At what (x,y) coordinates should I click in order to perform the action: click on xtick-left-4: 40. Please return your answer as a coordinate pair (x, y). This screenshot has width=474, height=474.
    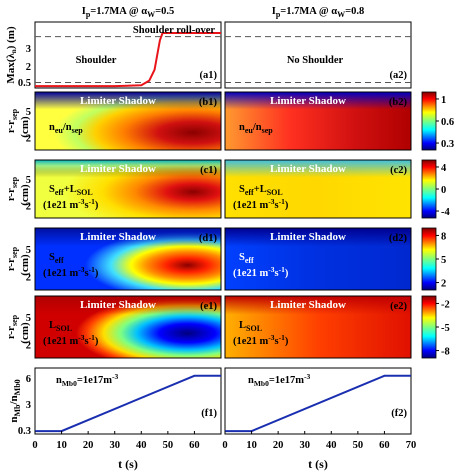
    Looking at the image, I should click on (141, 445).